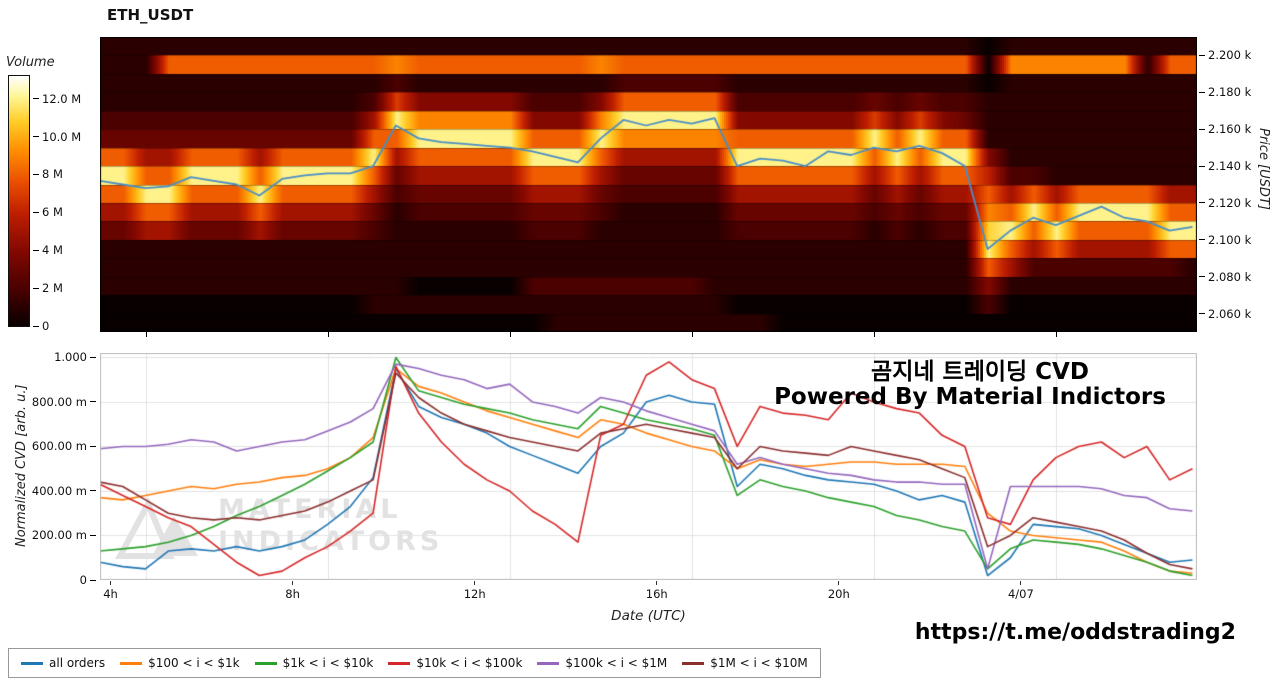 The width and height of the screenshot is (1280, 692). What do you see at coordinates (1225, 277) in the screenshot?
I see `price-tick-label: 2.080 k` at bounding box center [1225, 277].